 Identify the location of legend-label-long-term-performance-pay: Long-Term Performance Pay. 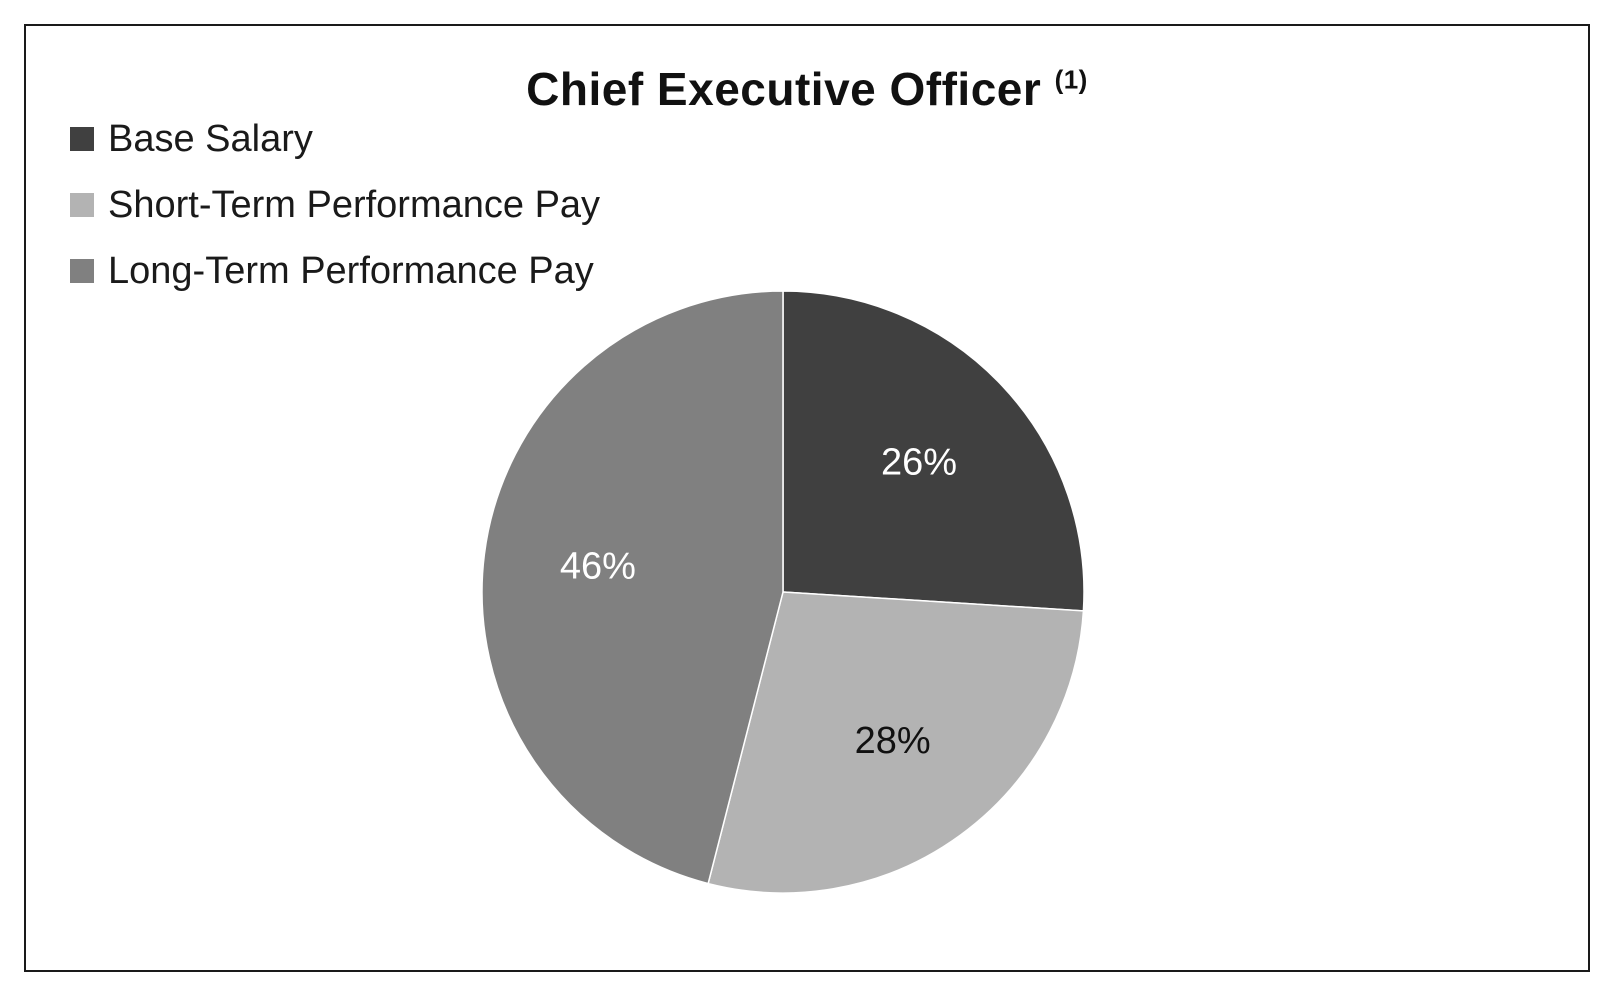
(351, 270).